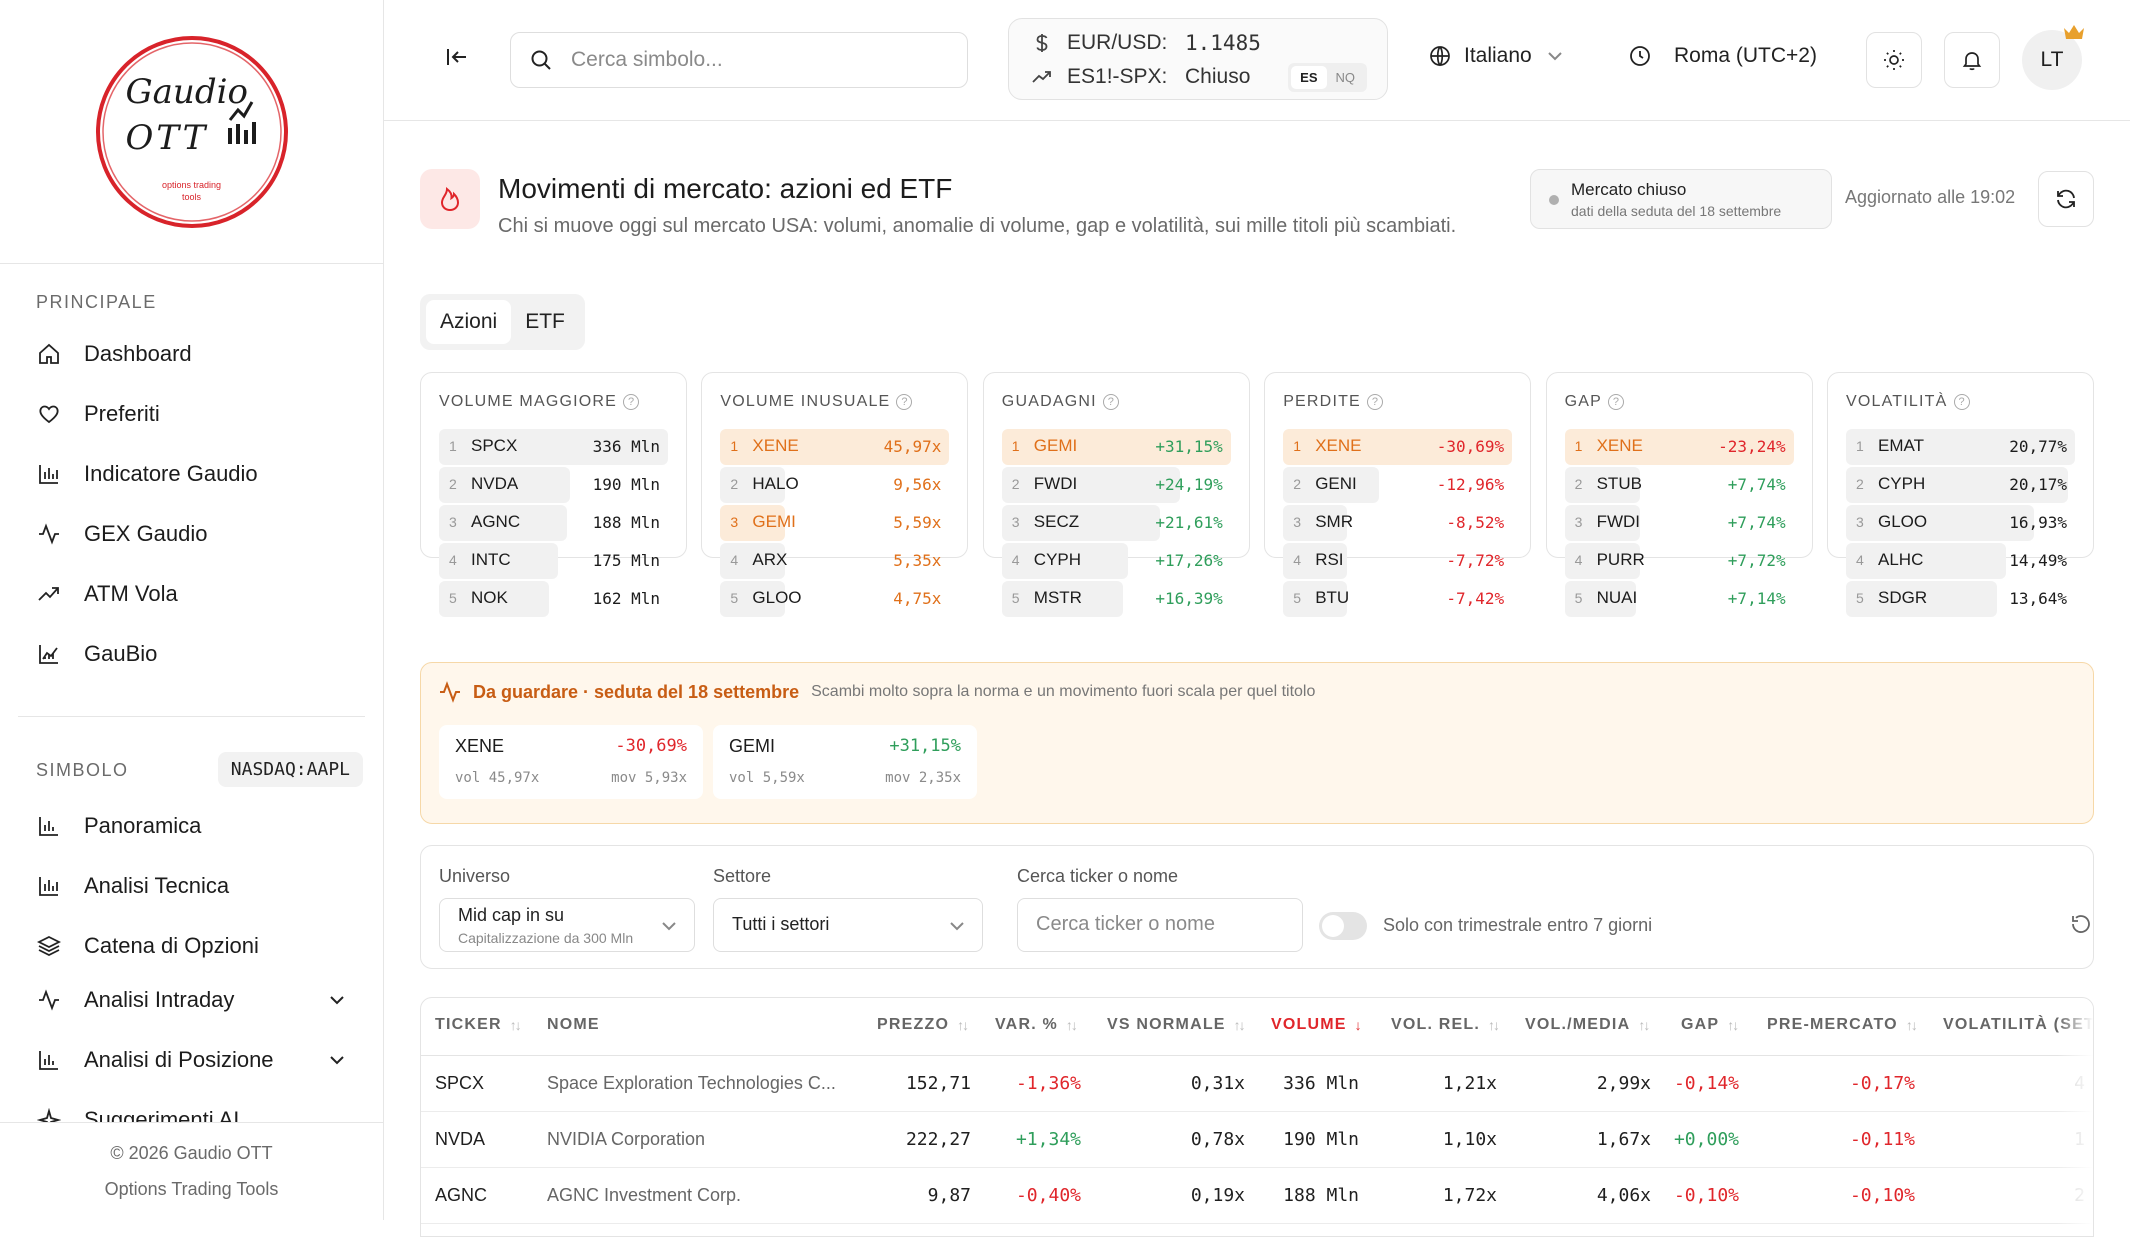  I want to click on col-vol-rel: VOL. REL.↑↓, so click(1444, 1025).